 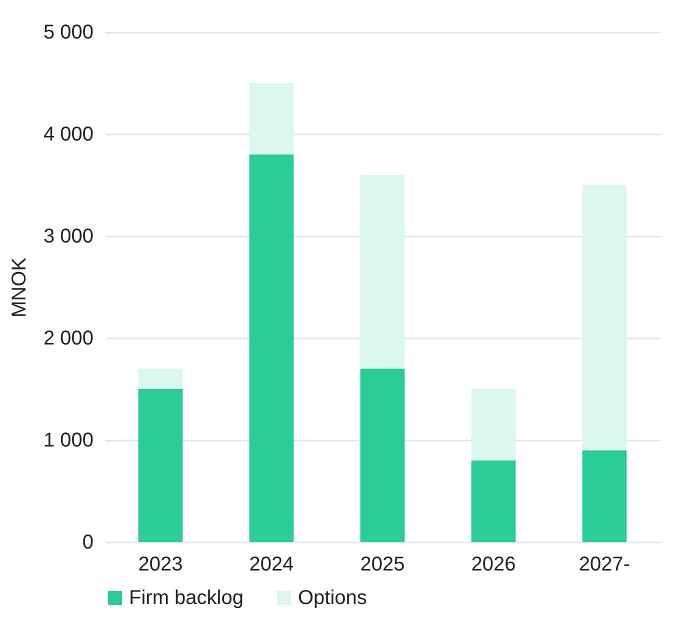 I want to click on y-tick-label: 2 000, so click(x=68, y=339).